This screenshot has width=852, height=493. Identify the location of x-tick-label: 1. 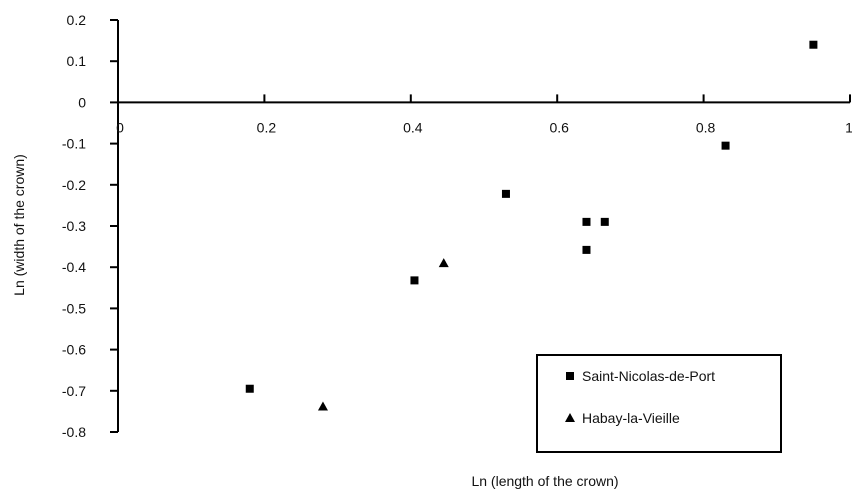
(848, 127).